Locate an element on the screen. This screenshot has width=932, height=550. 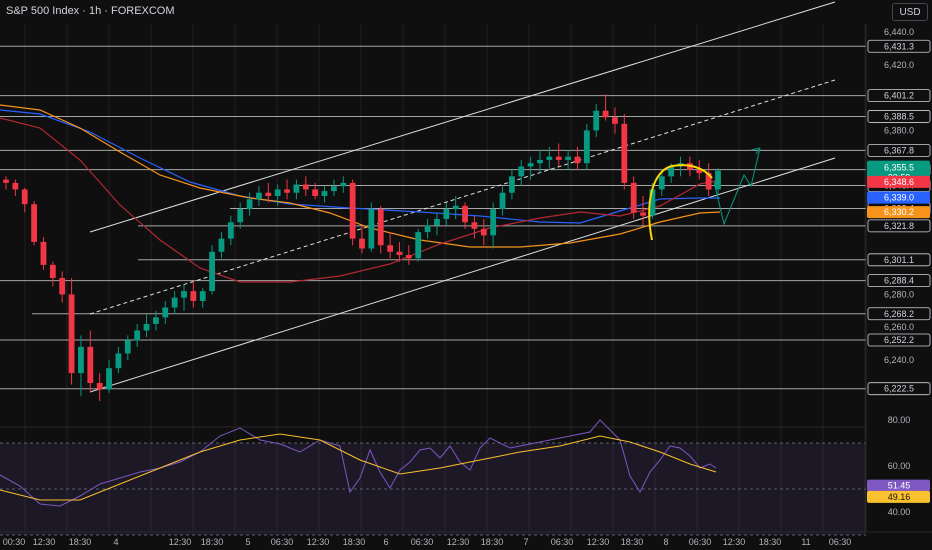
ema-price-label: 6,339.0 is located at coordinates (899, 198).